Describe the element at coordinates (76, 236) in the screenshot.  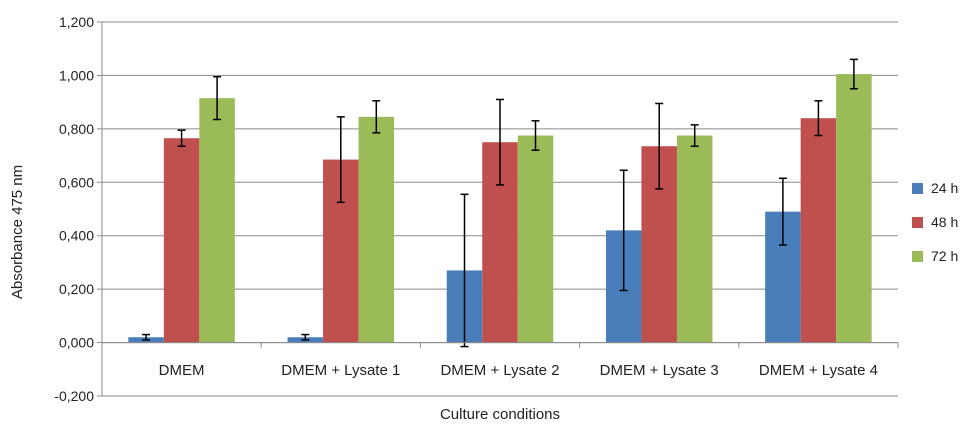
I see `y-tick-label: 0,400` at that location.